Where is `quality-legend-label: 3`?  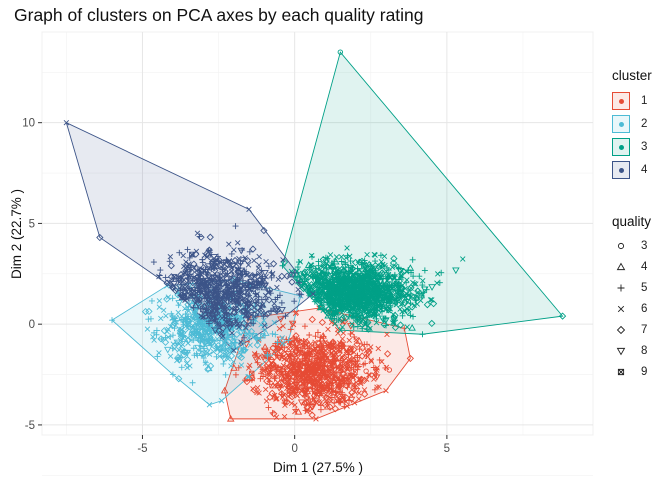 quality-legend-label: 3 is located at coordinates (644, 245).